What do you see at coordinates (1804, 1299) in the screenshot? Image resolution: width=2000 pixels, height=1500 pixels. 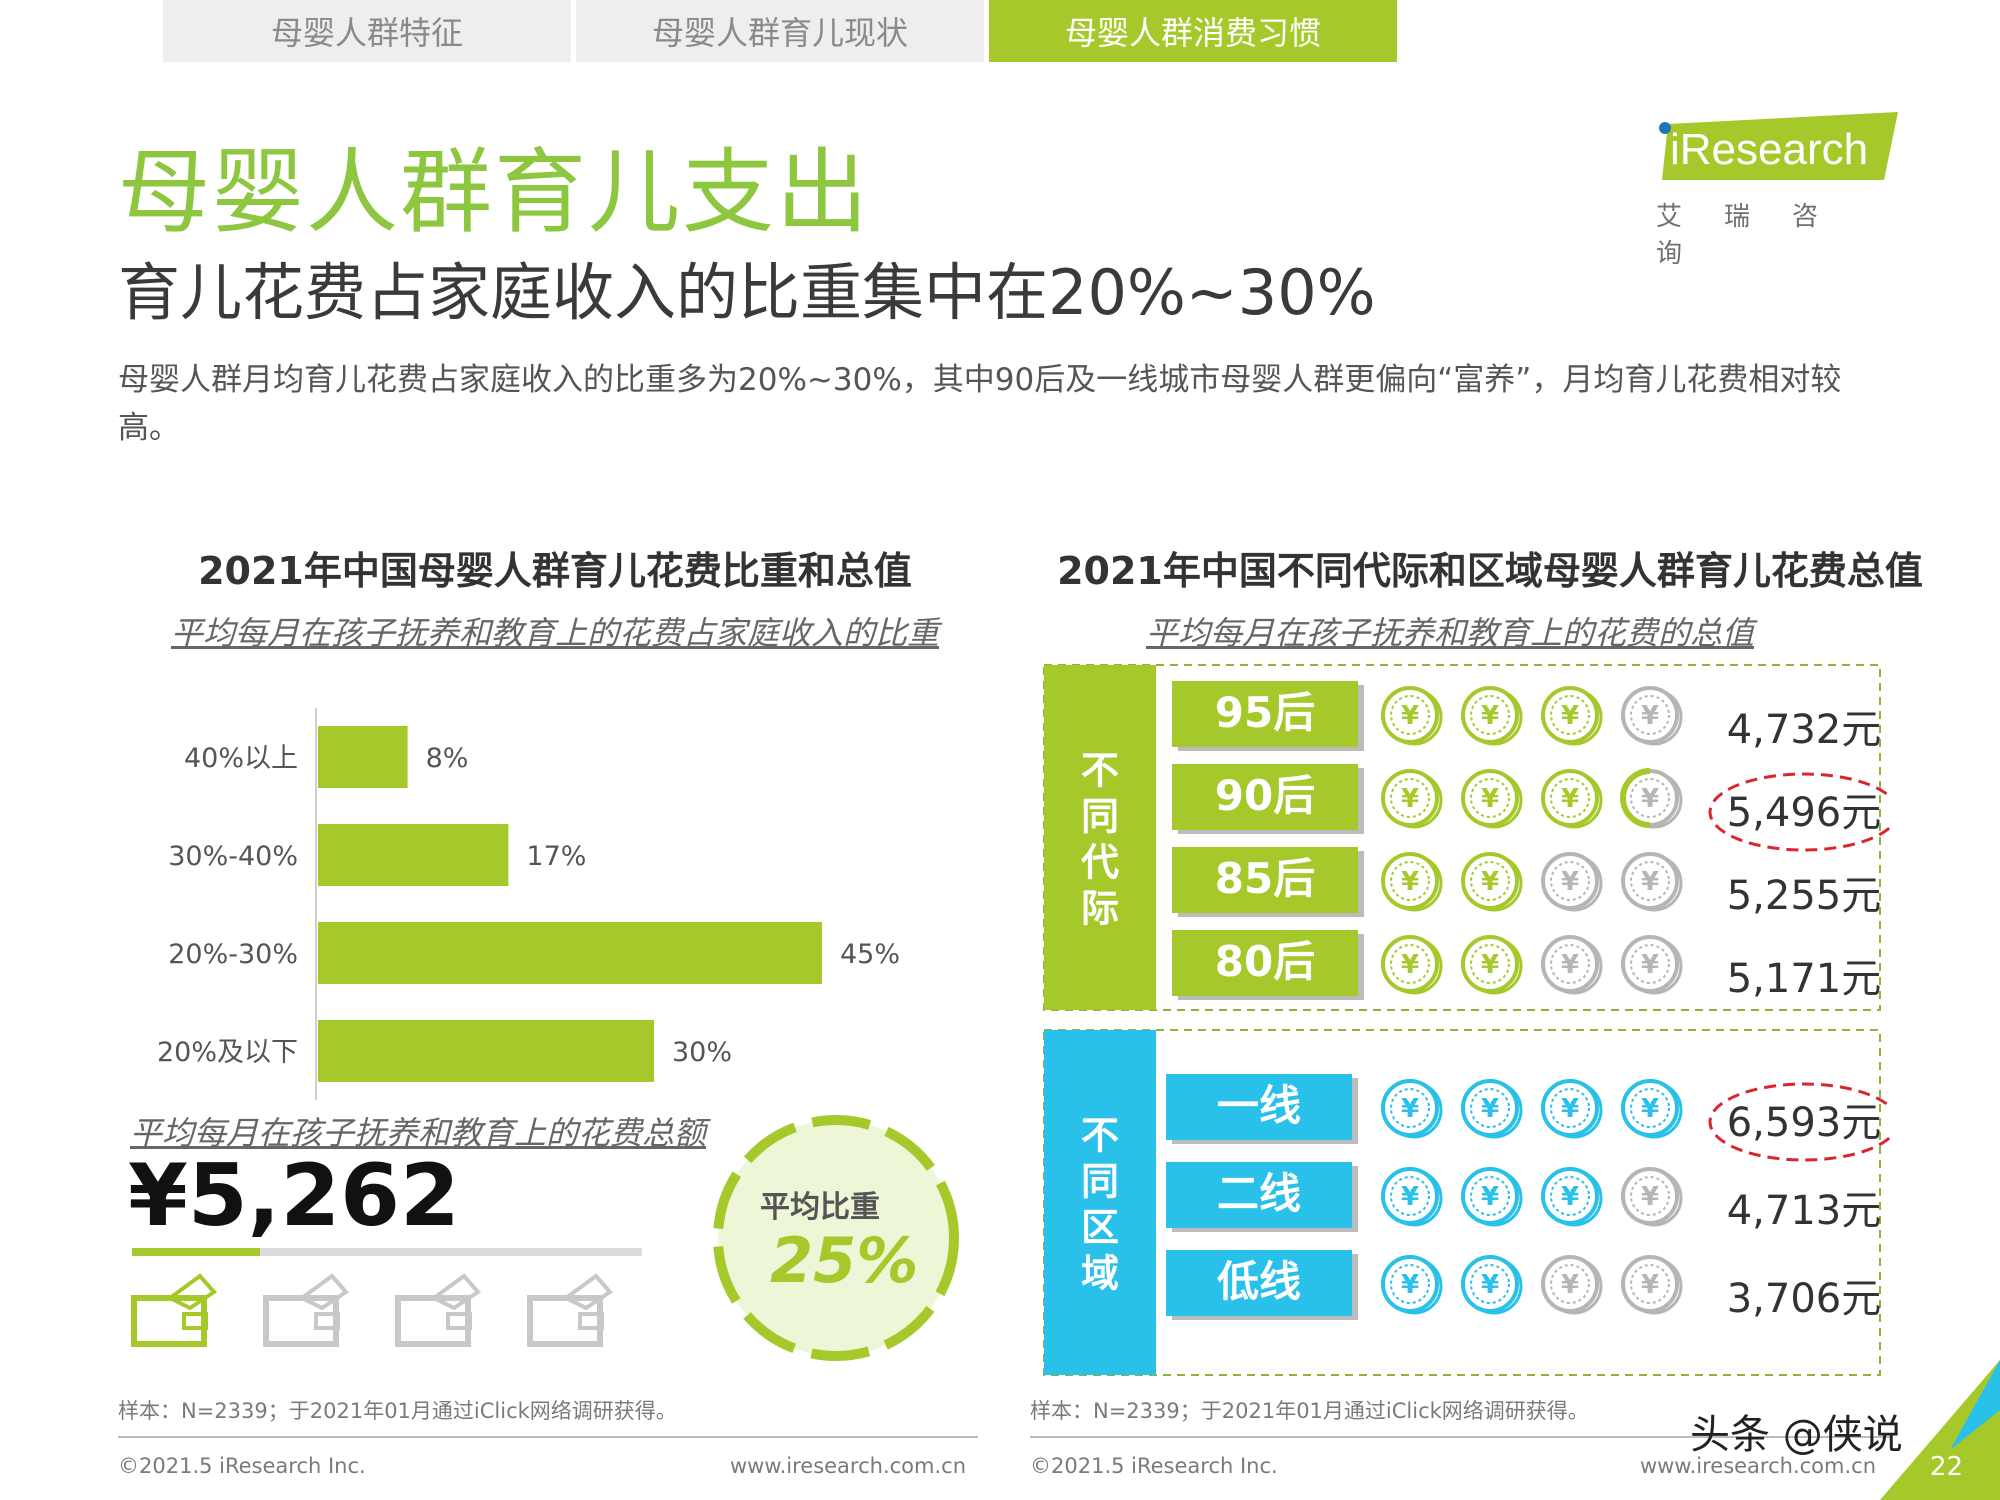 I see `row-value: 3,706元` at bounding box center [1804, 1299].